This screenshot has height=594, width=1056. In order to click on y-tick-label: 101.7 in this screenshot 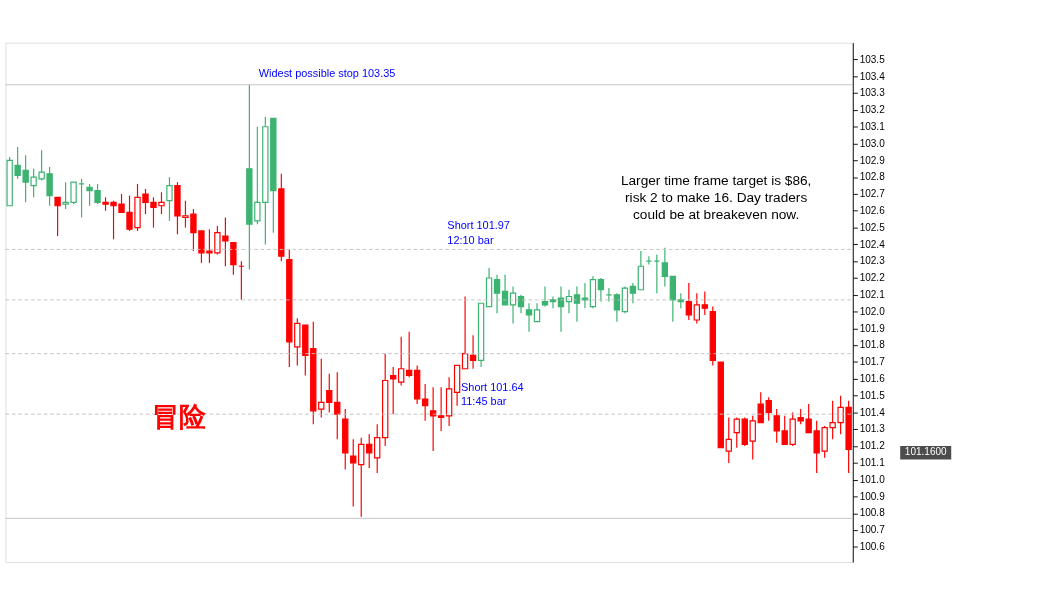, I will do `click(872, 362)`.